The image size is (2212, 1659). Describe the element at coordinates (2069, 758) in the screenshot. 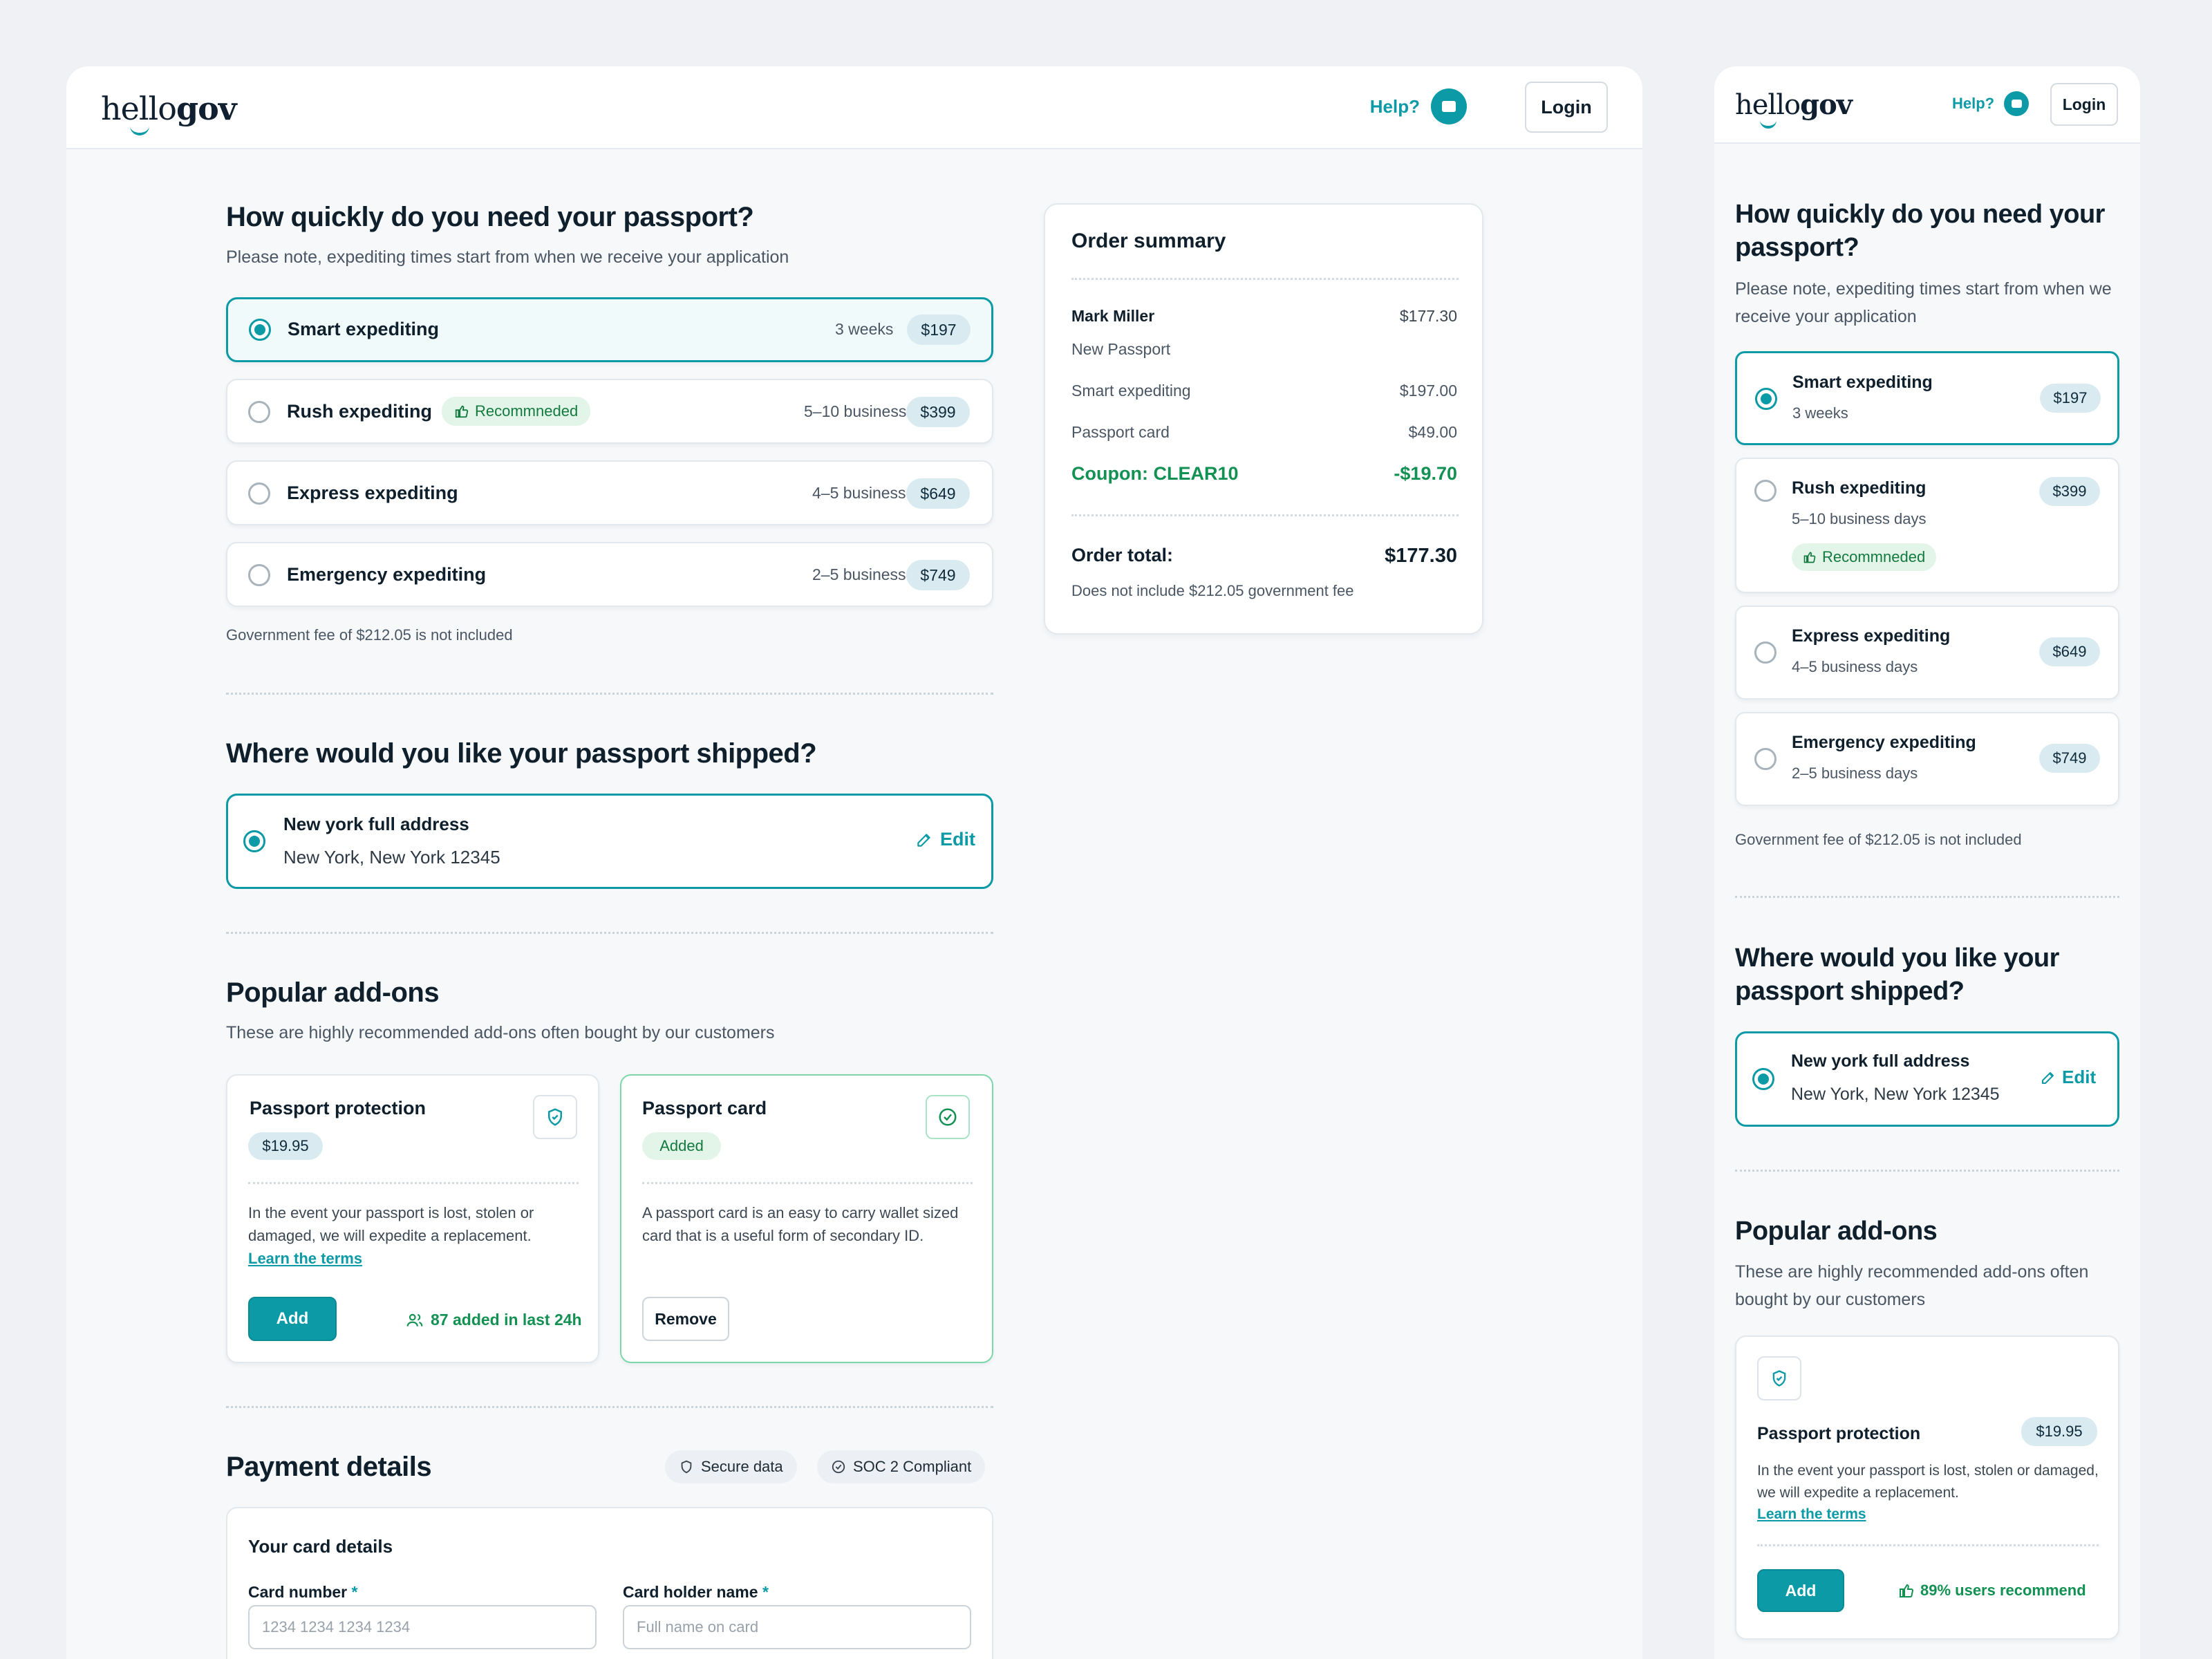

I see `price-pill: $749` at that location.